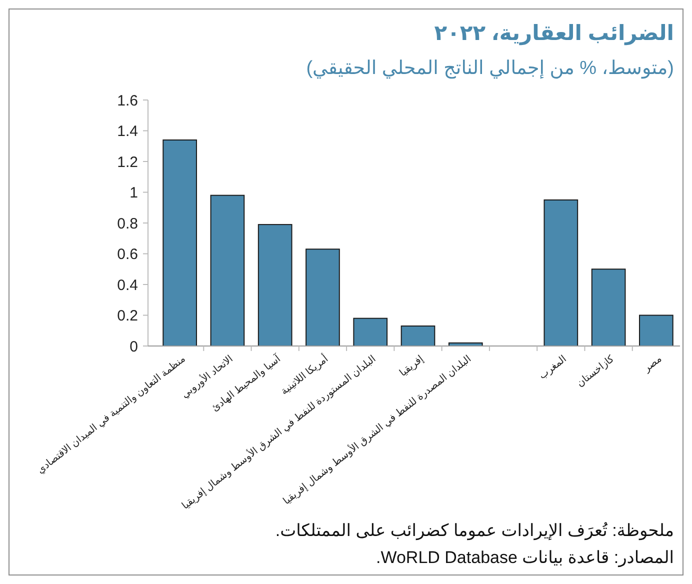  I want to click on chart-title: الضرائب العقارية، ٢٠٢٢, so click(554, 34).